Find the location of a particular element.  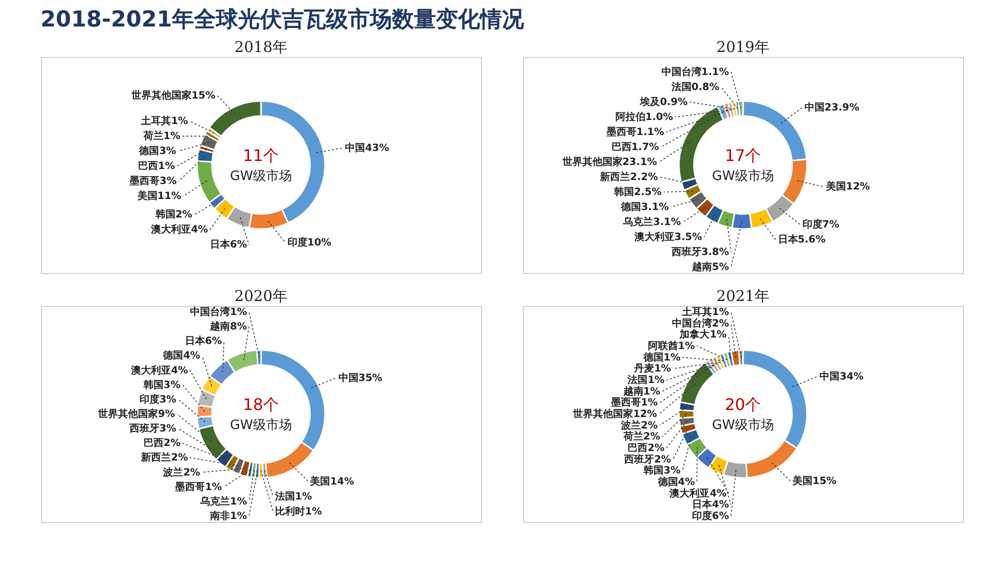

slice-label: 印度7% is located at coordinates (821, 224).